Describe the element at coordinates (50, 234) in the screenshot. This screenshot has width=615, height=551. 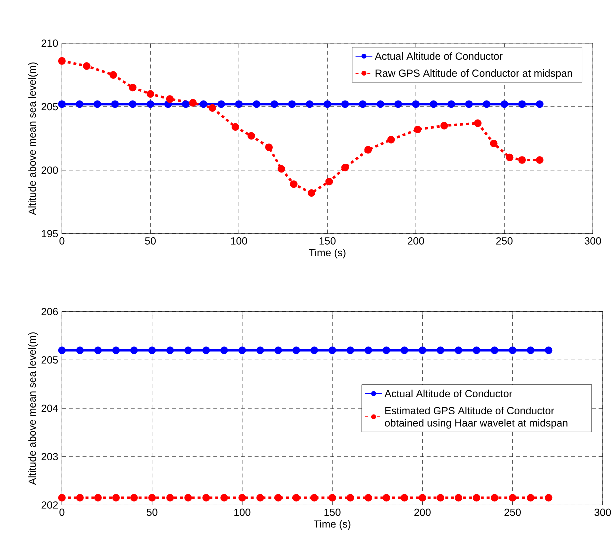
I see `y-tick-label: 195` at that location.